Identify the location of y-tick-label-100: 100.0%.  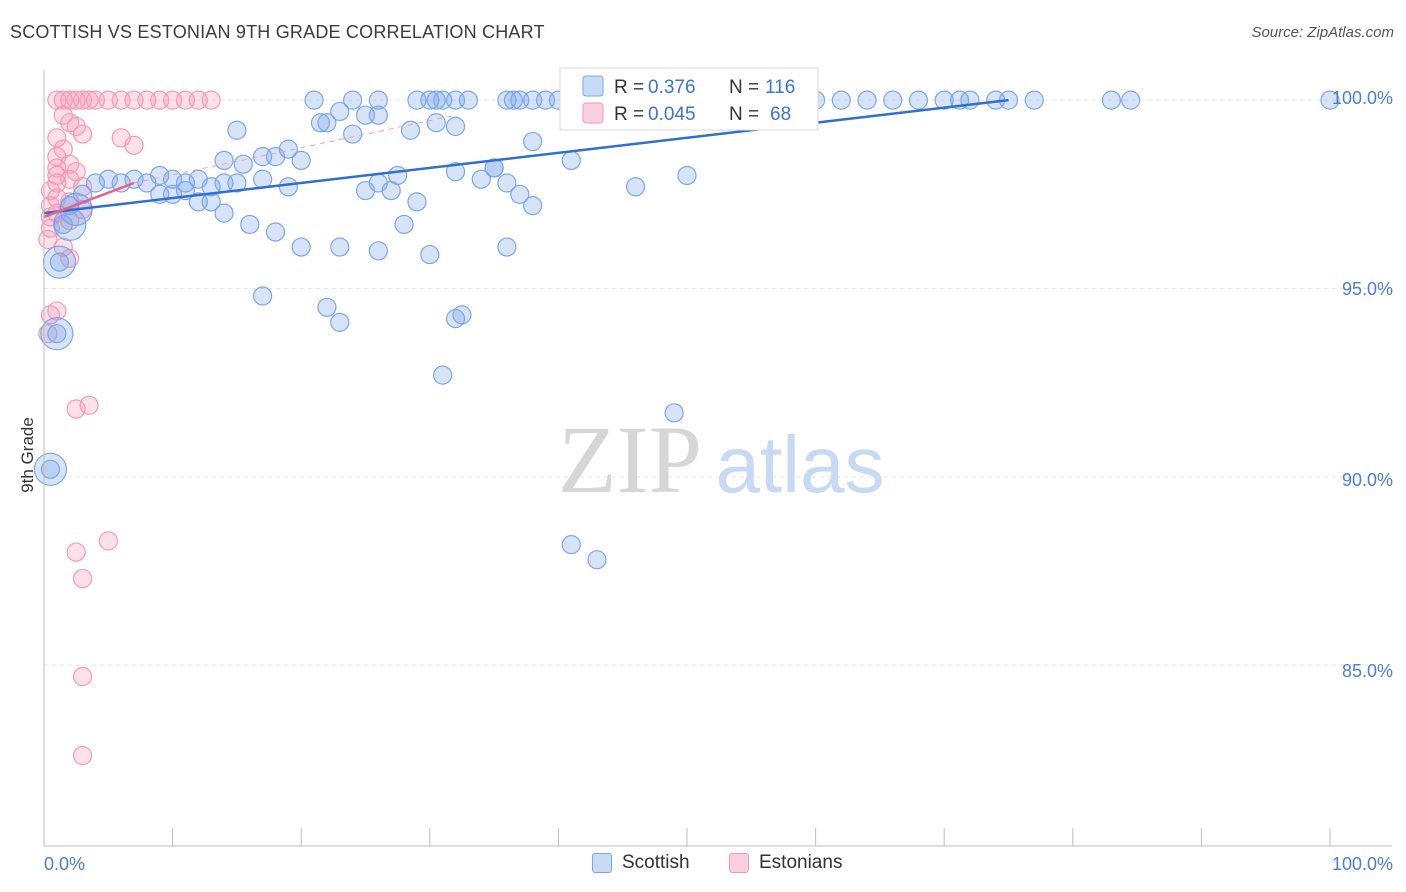
(1362, 98).